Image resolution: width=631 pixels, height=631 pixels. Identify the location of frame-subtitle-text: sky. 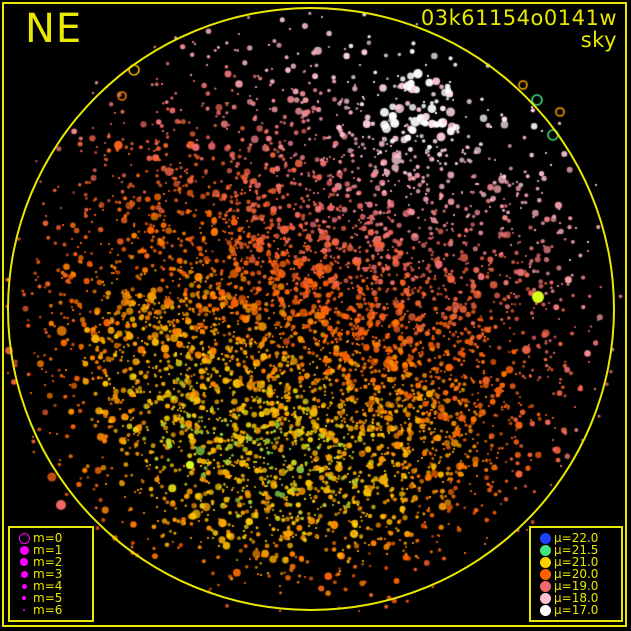
(598, 40).